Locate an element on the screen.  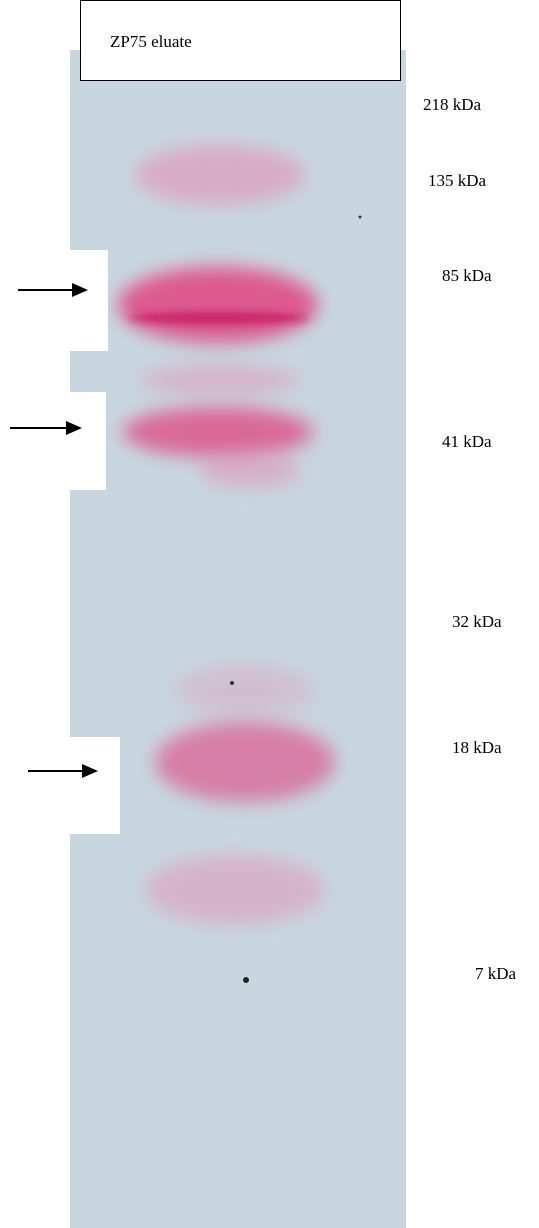
marker-label: 85 kDa is located at coordinates (467, 275).